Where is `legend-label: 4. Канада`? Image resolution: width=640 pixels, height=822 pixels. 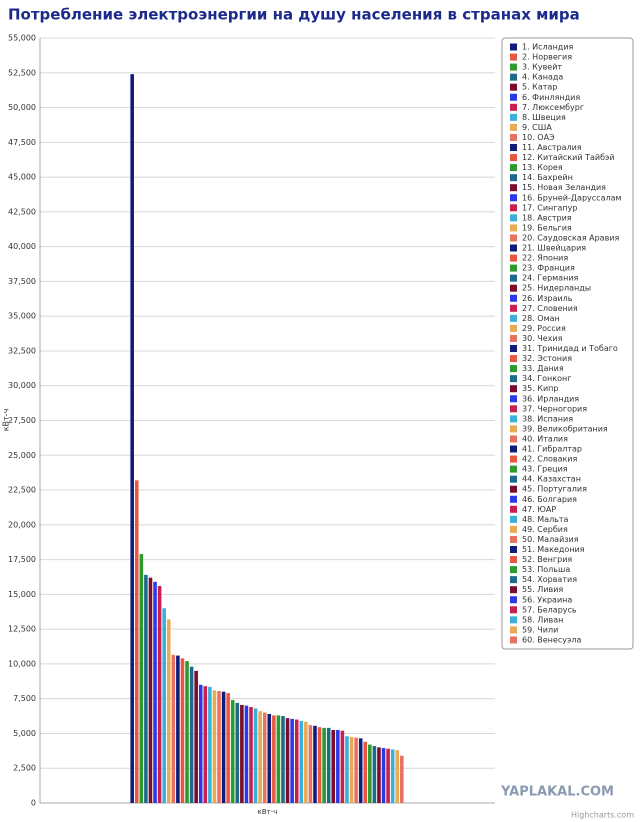 legend-label: 4. Канада is located at coordinates (542, 77).